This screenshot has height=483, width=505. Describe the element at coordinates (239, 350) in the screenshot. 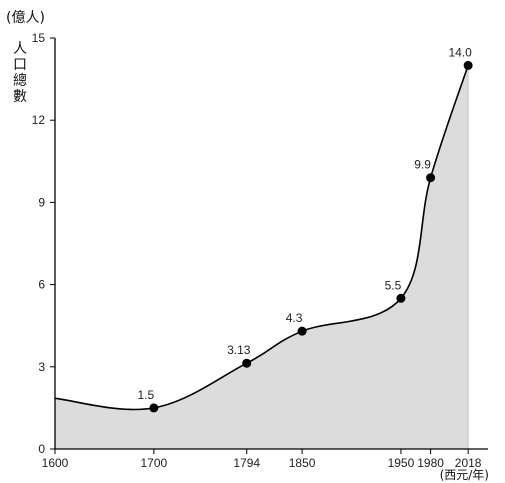

I see `data-label: 3.13` at that location.